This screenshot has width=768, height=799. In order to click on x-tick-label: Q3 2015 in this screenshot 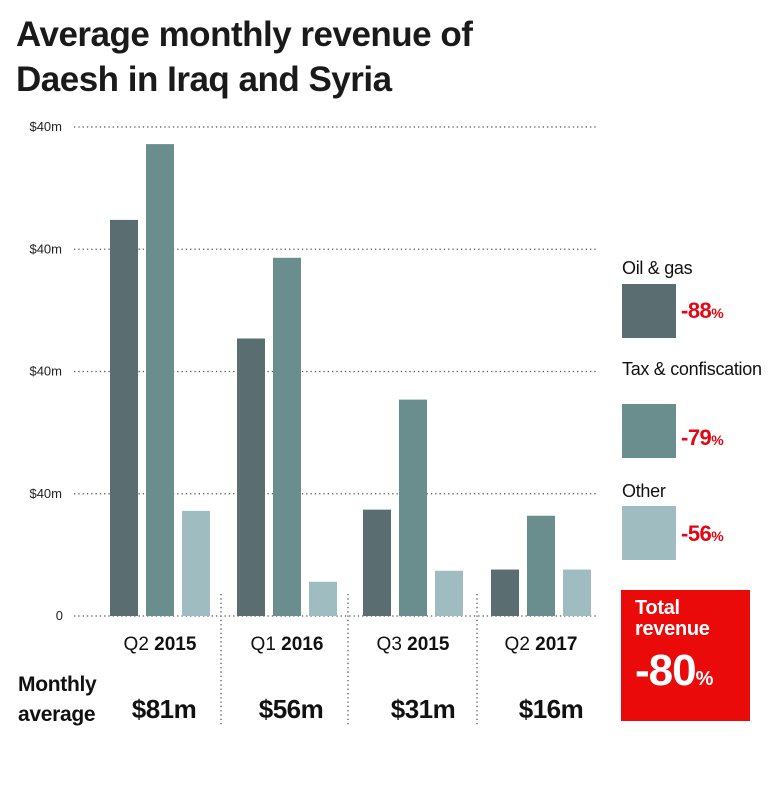, I will do `click(413, 644)`.